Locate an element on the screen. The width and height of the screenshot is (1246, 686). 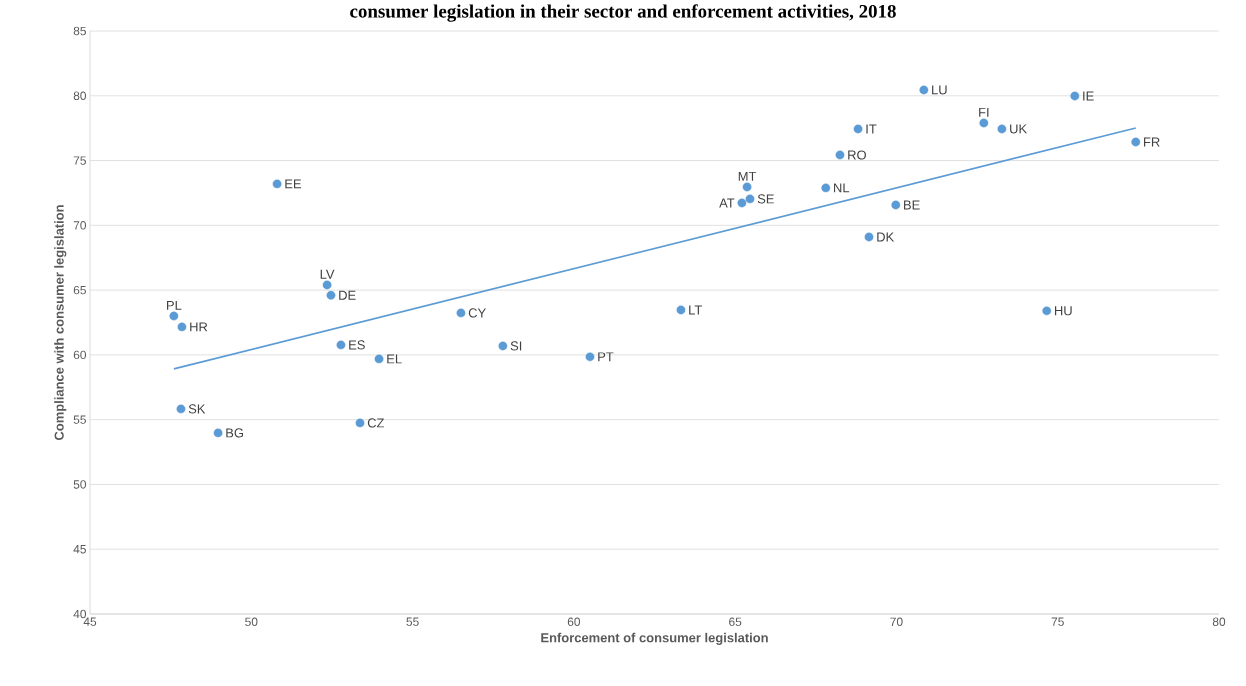
annotation: MT is located at coordinates (747, 176).